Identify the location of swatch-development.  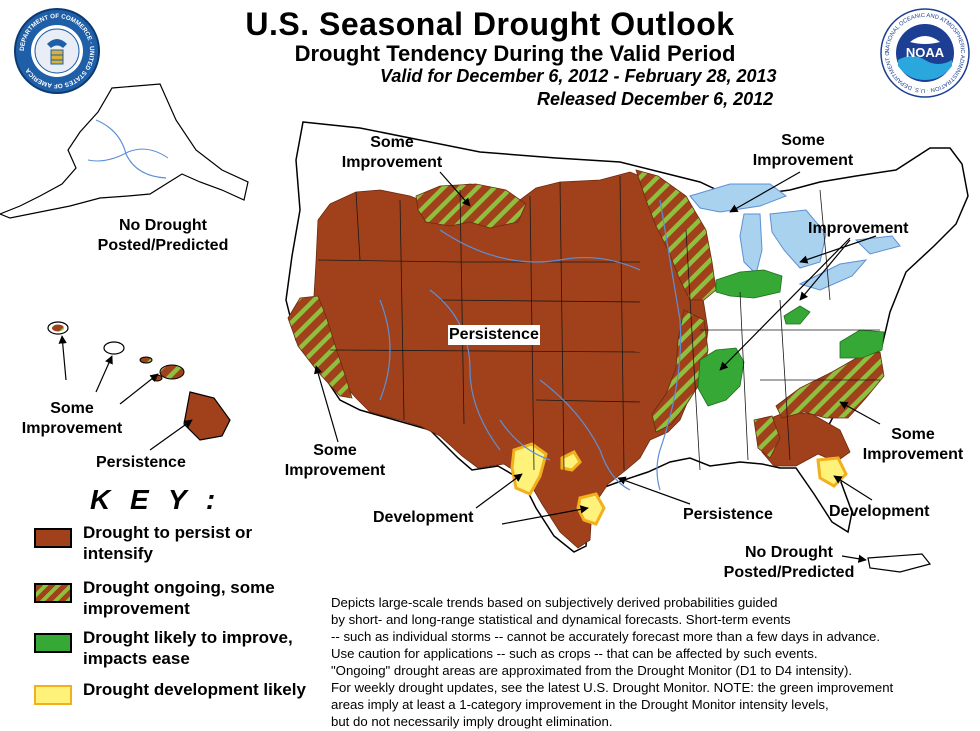
(53, 695).